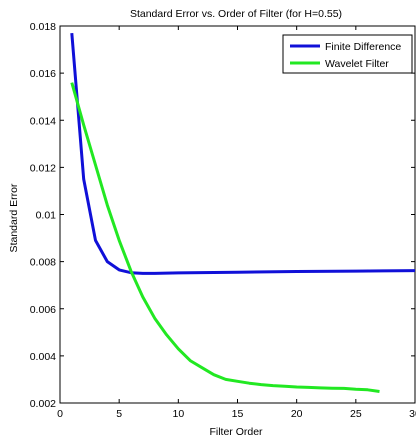 The image size is (416, 440). What do you see at coordinates (297, 414) in the screenshot?
I see `x-tick-label: 20` at bounding box center [297, 414].